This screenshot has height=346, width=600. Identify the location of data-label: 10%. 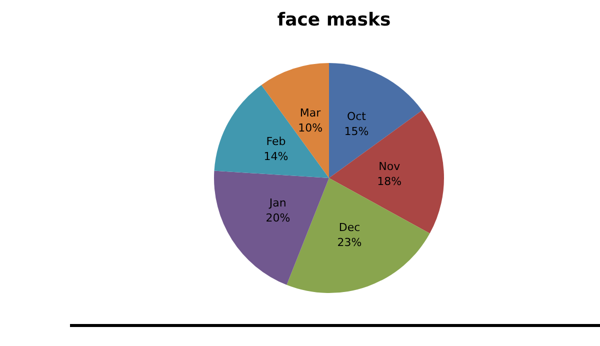
(310, 127).